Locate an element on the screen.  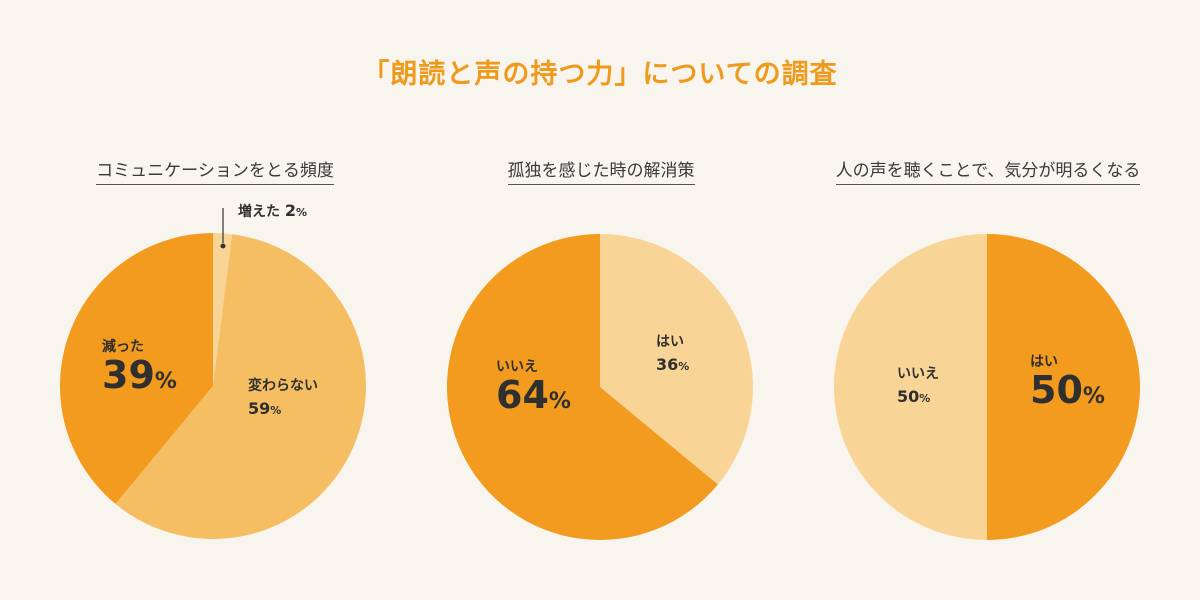
label-yes-value: 36 is located at coordinates (667, 364).